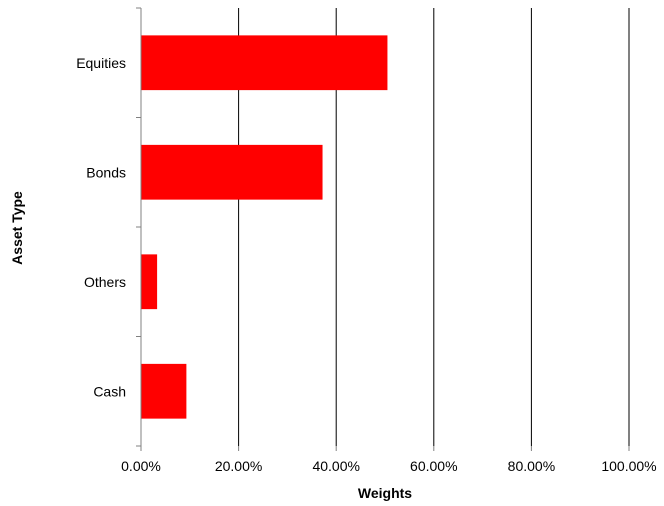 The image size is (664, 506). I want to click on x-tick-label: 20.00%, so click(238, 466).